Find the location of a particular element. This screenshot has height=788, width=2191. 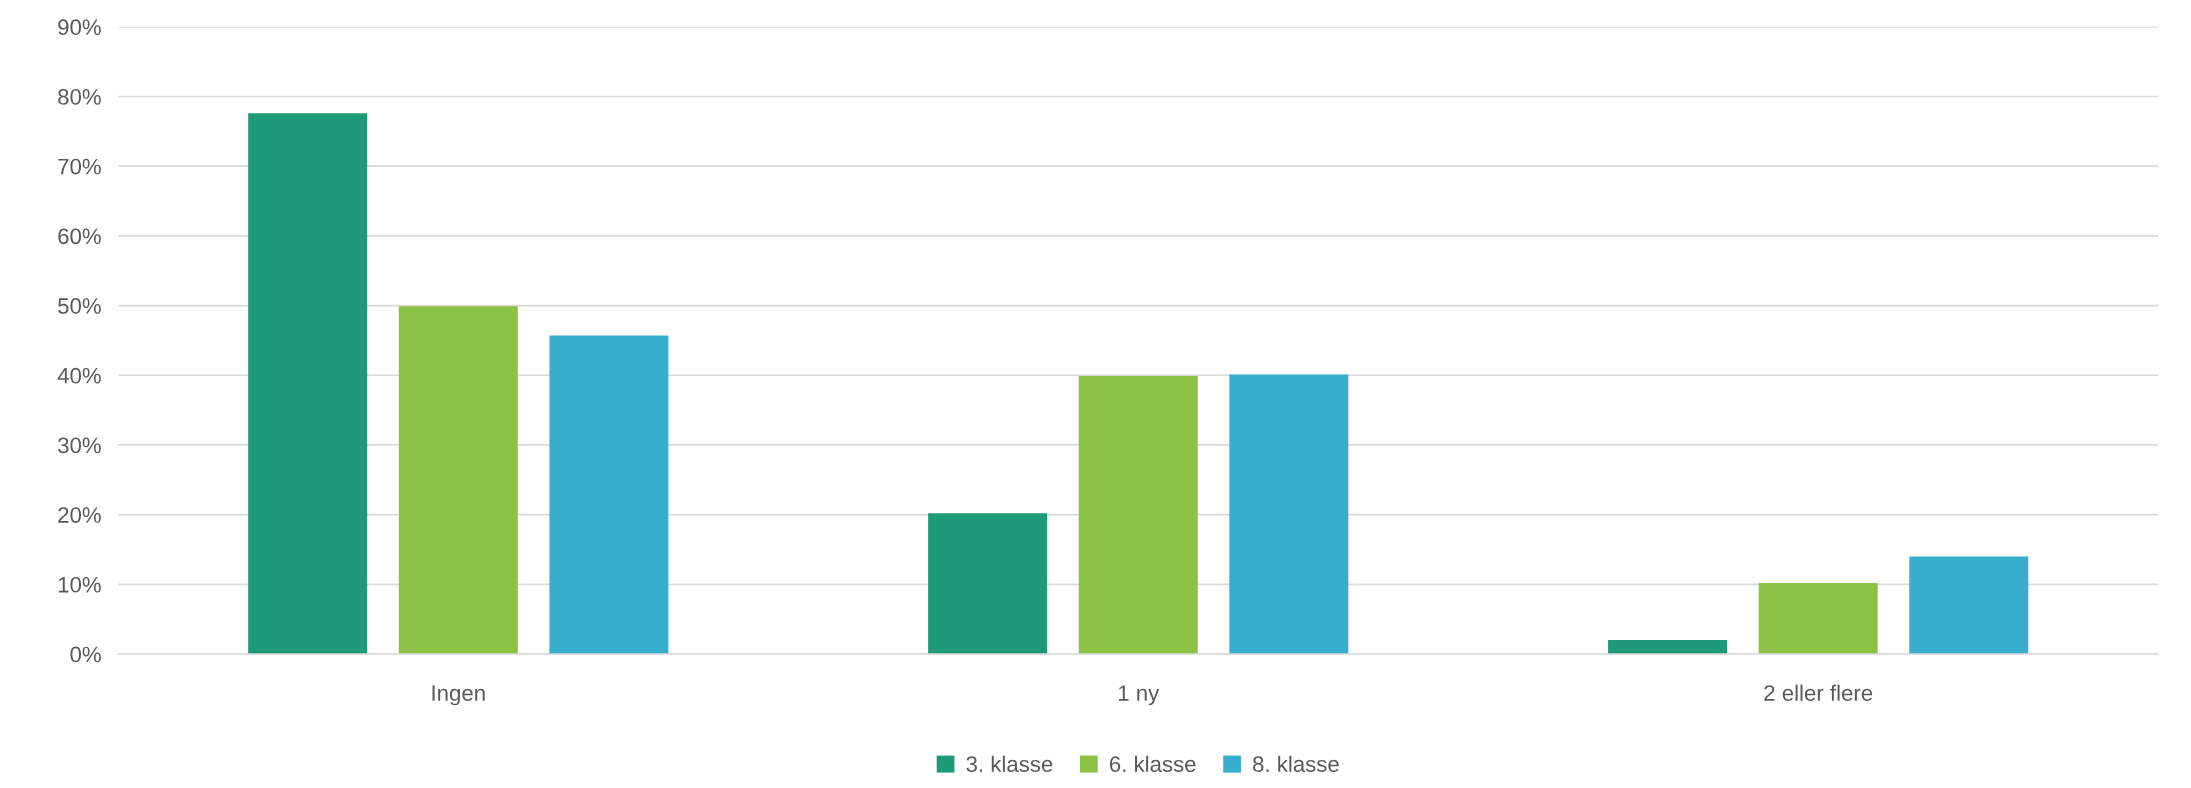

legend-label: 3. klasse is located at coordinates (1009, 764).